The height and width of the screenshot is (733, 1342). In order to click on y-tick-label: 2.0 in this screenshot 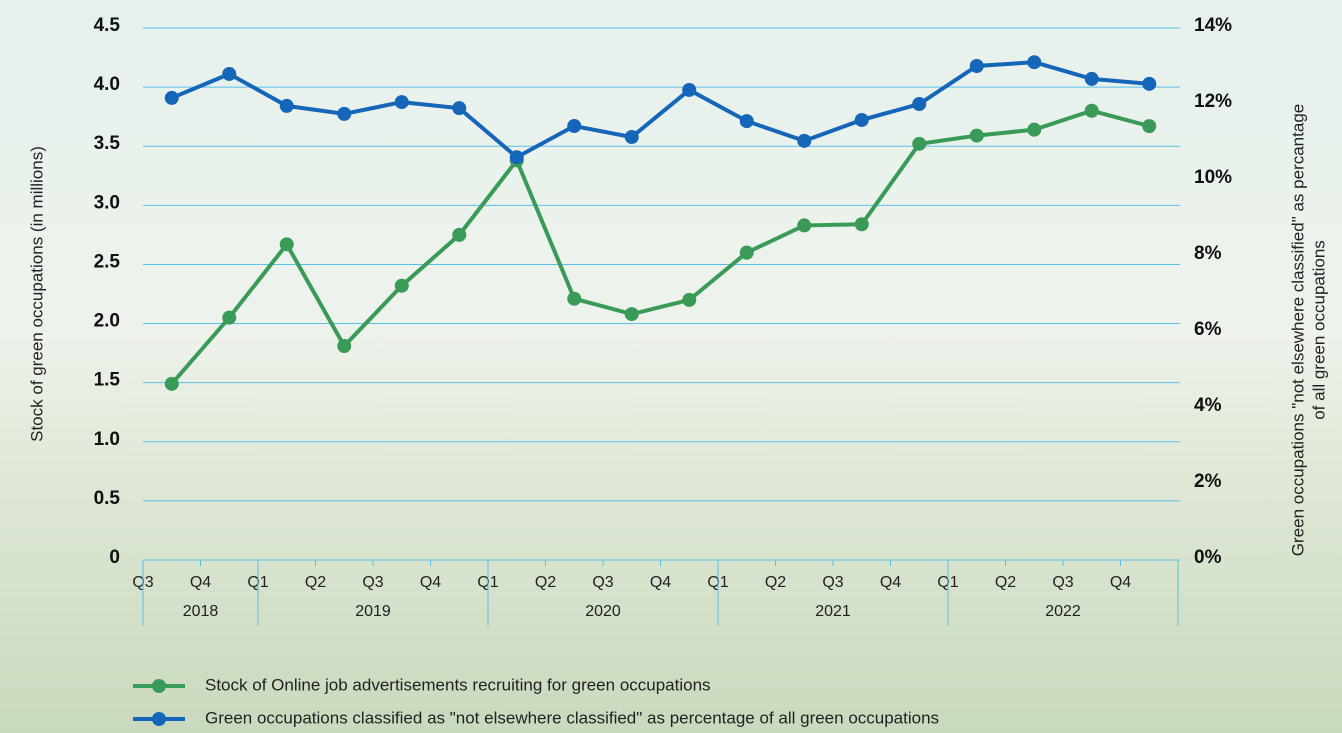, I will do `click(107, 321)`.